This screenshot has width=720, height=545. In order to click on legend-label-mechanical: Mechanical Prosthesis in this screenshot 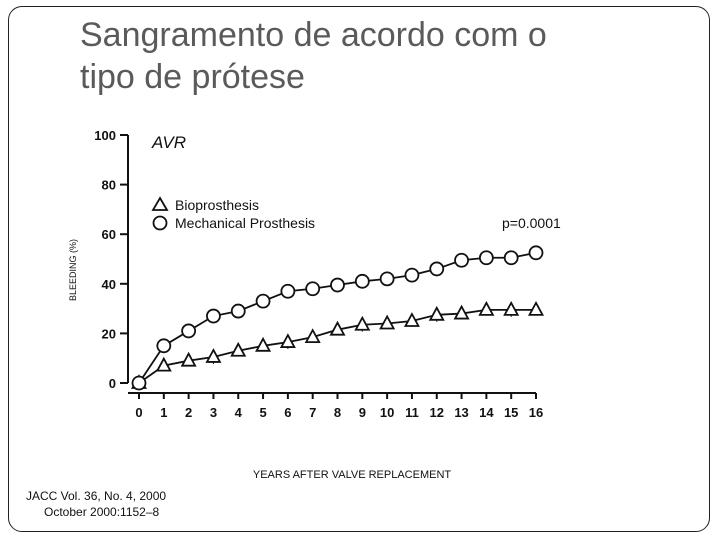, I will do `click(245, 223)`.